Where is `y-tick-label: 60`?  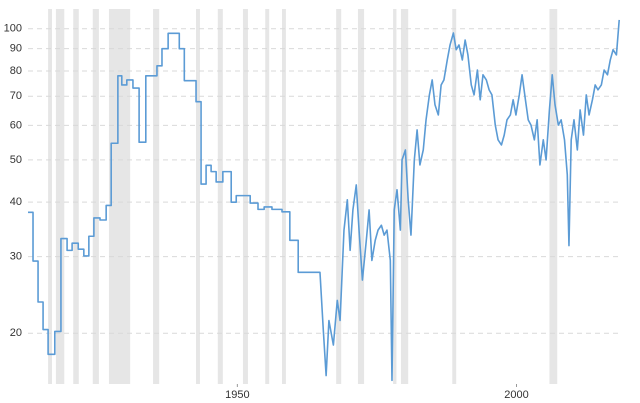
y-tick-label: 60 is located at coordinates (16, 125).